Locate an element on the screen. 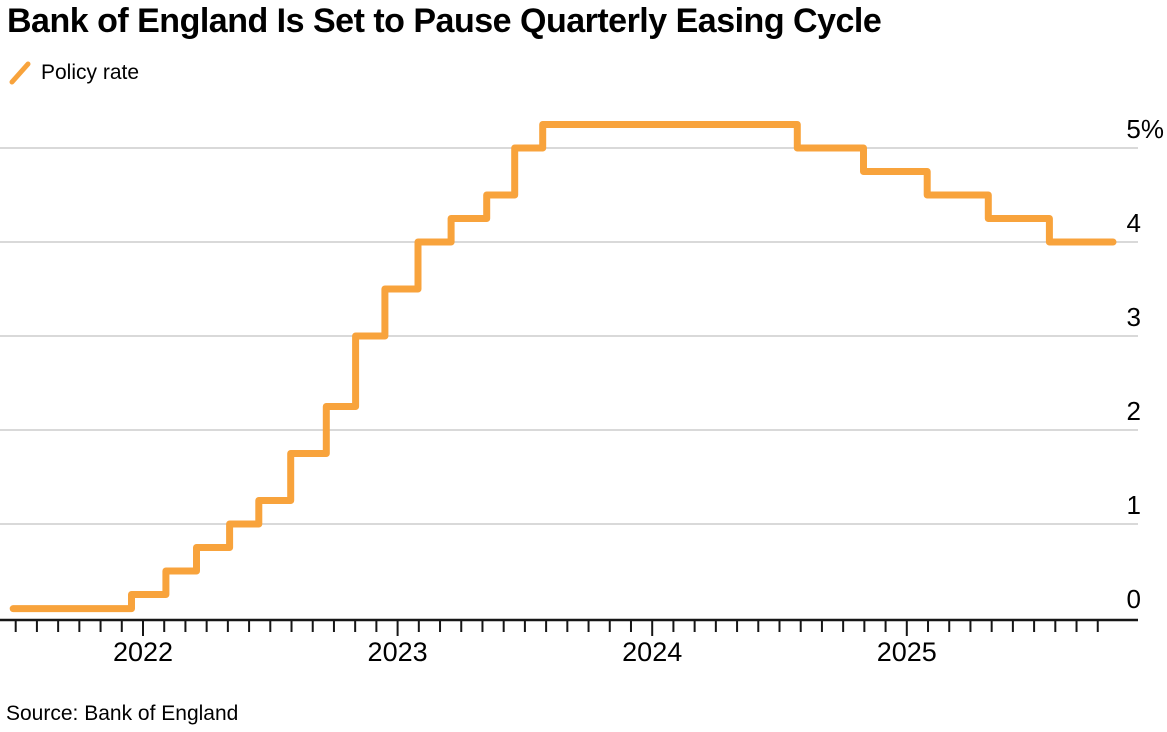  y-axis-label-3: 3 is located at coordinates (1134, 317).